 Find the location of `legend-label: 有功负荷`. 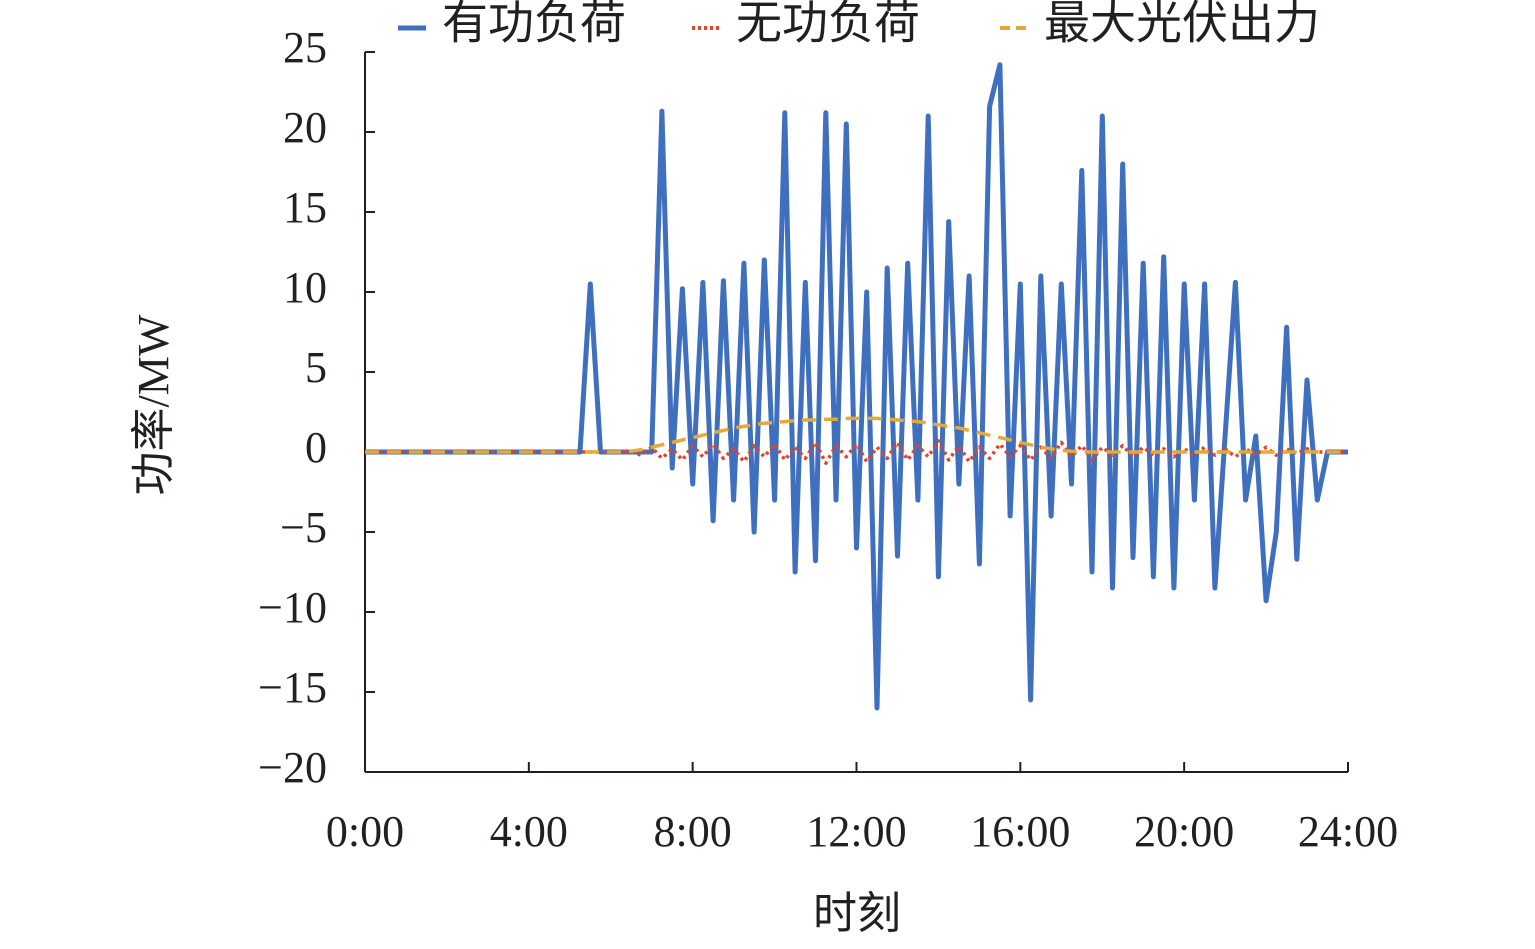

legend-label: 有功负荷 is located at coordinates (534, 24).